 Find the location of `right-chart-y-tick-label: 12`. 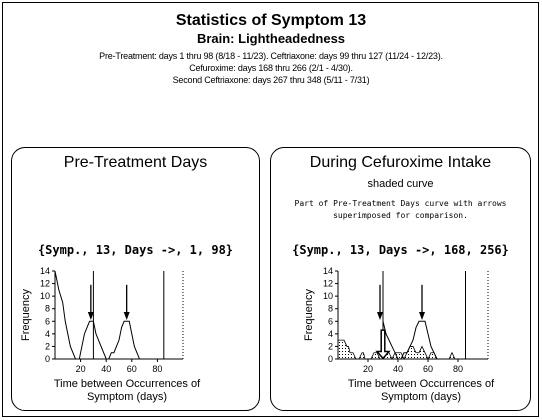

right-chart-y-tick-label: 12 is located at coordinates (328, 284).